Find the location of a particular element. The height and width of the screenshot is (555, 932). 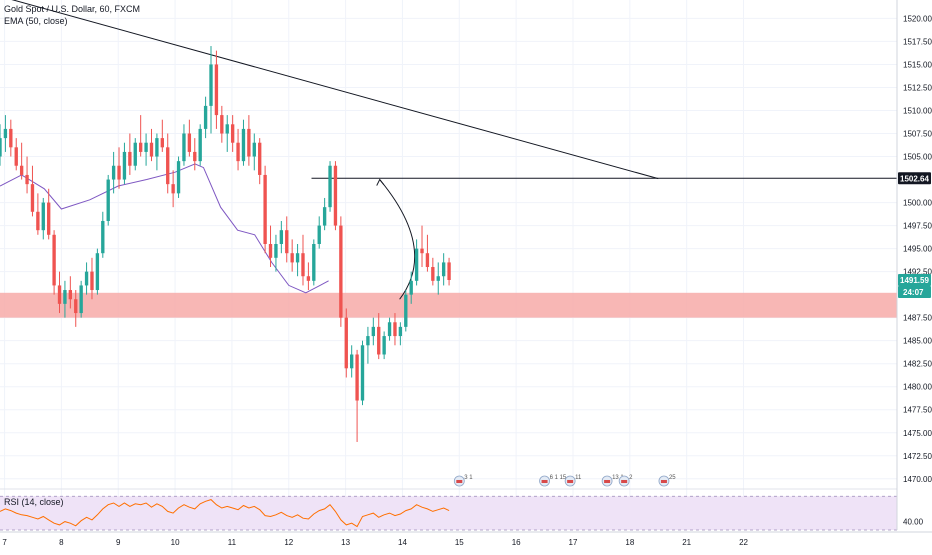

time-tick-label: 13 is located at coordinates (345, 542).